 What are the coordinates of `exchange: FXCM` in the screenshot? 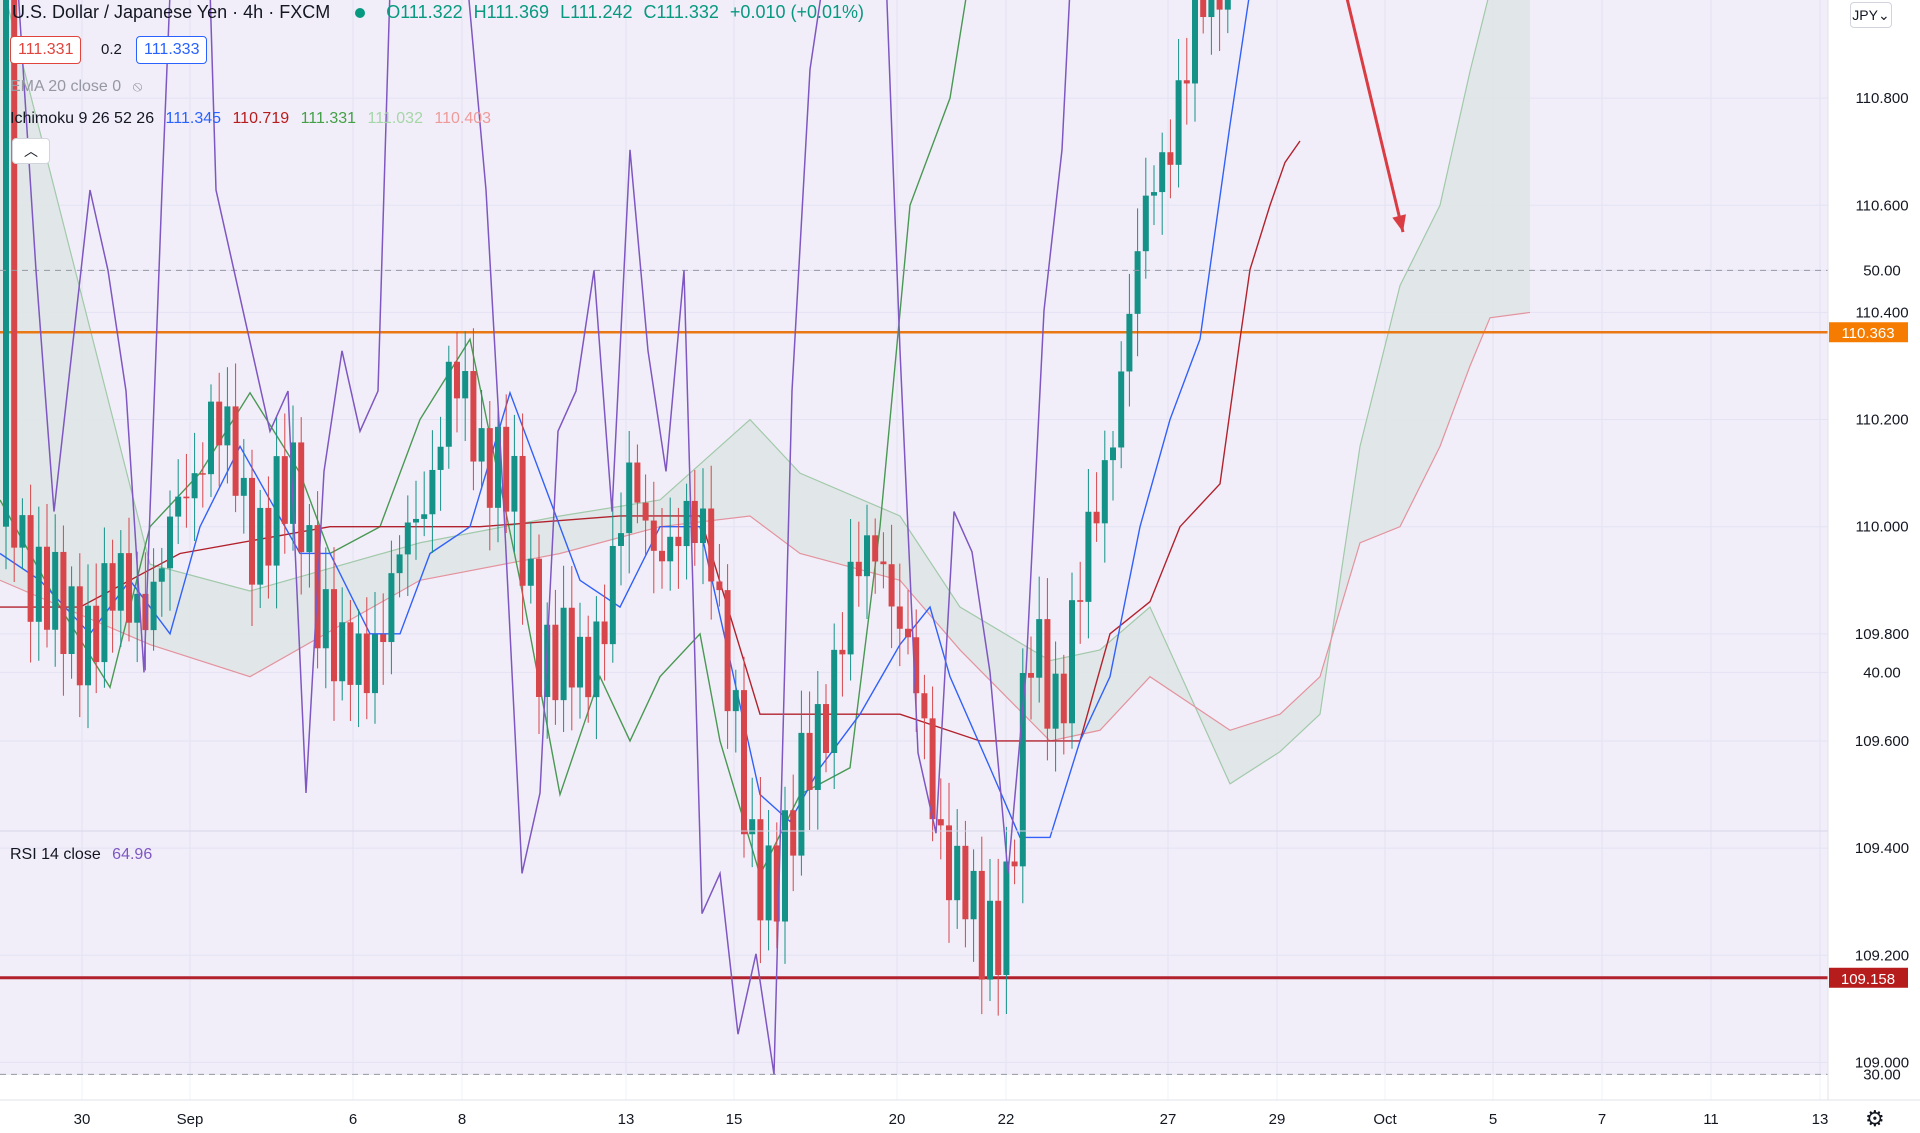 It's located at (305, 12).